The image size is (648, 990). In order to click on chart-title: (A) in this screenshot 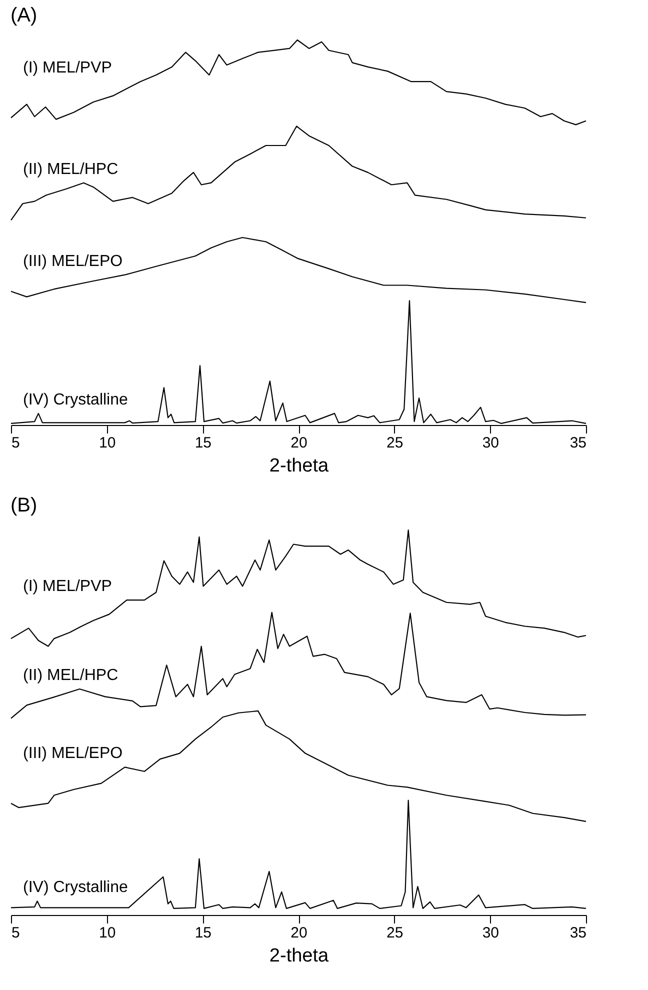, I will do `click(24, 15)`.